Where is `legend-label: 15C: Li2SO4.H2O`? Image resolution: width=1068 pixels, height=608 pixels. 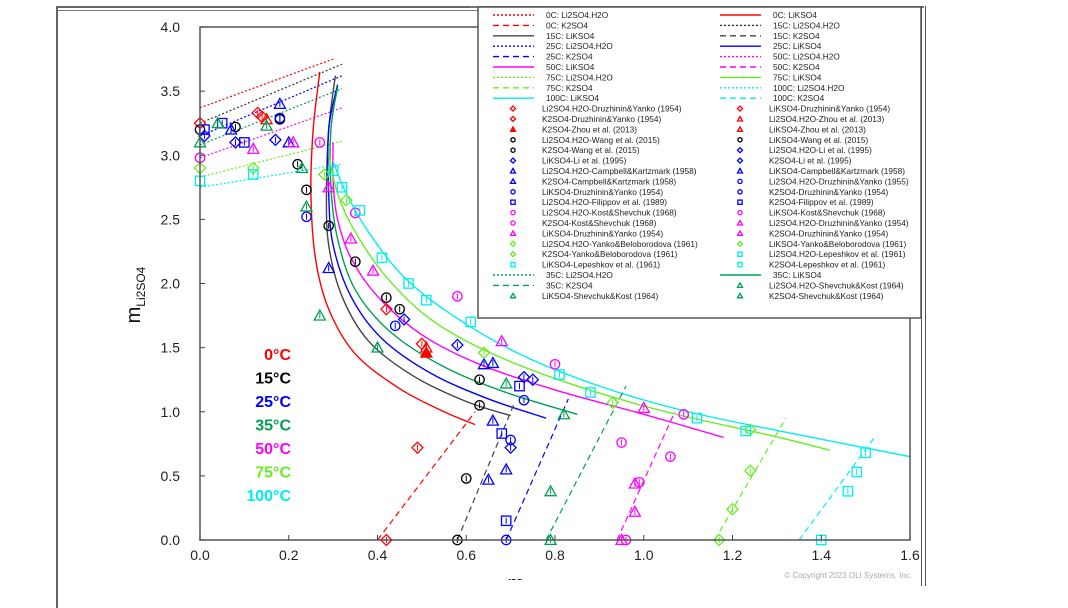 legend-label: 15C: Li2SO4.H2O is located at coordinates (806, 25).